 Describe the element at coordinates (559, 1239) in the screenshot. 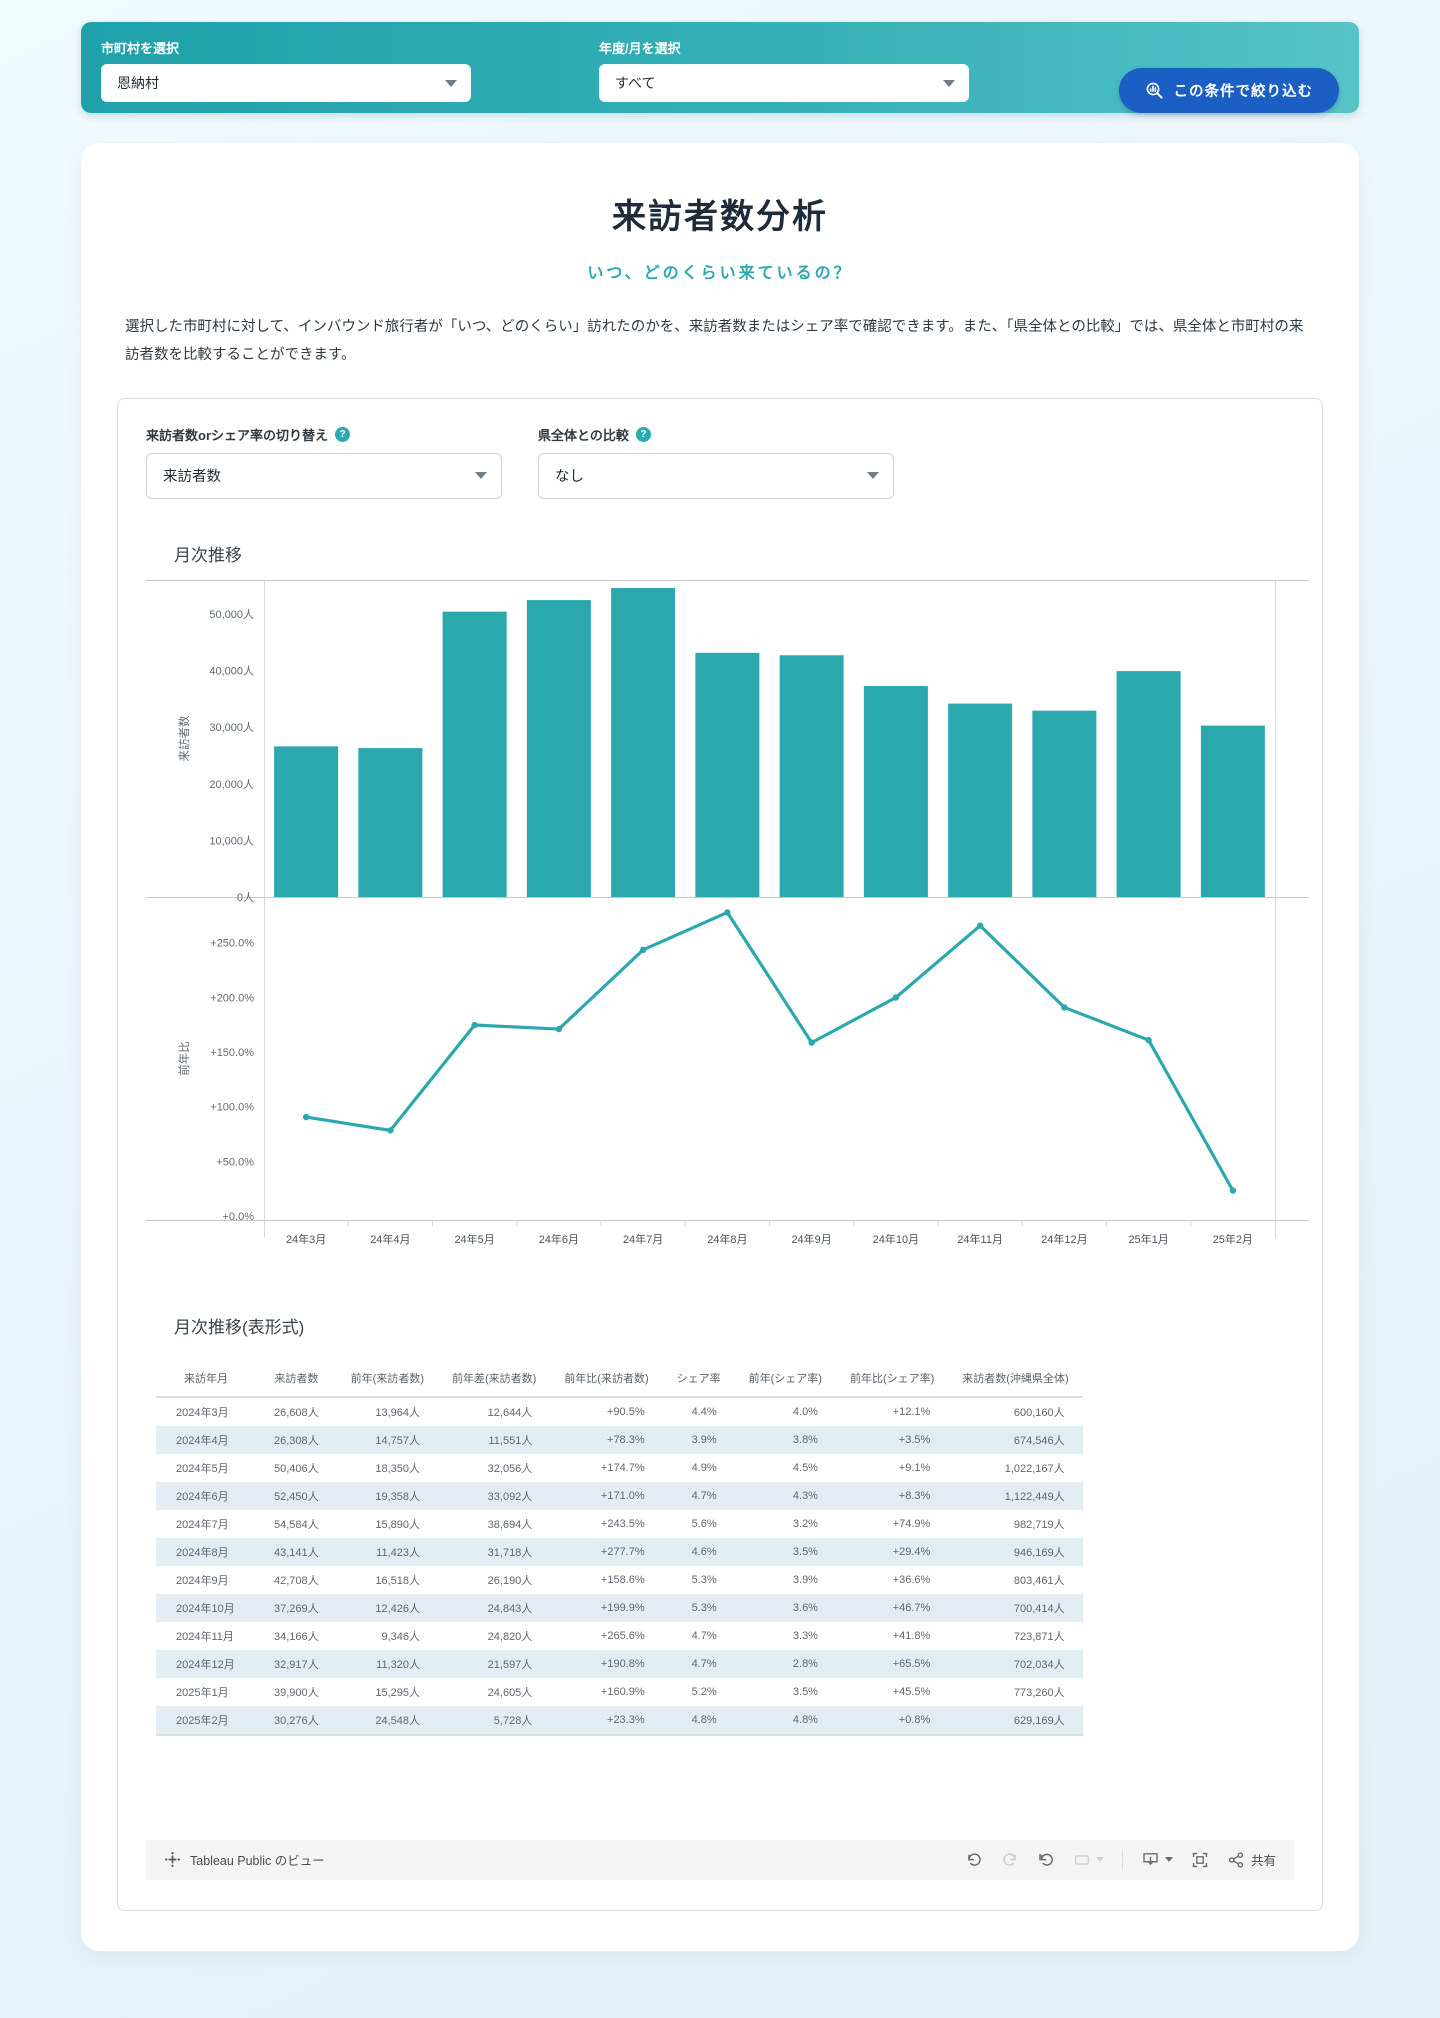

I see `chart-text: 24年6月` at that location.